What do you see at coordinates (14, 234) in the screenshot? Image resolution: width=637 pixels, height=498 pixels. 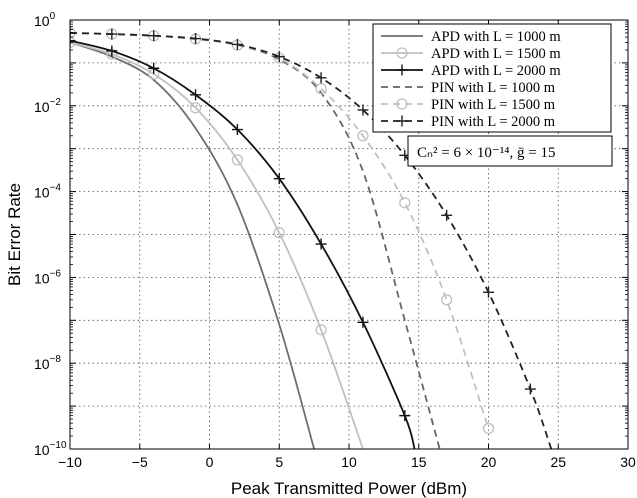 I see `y-axis-label: Bit Error Rate` at bounding box center [14, 234].